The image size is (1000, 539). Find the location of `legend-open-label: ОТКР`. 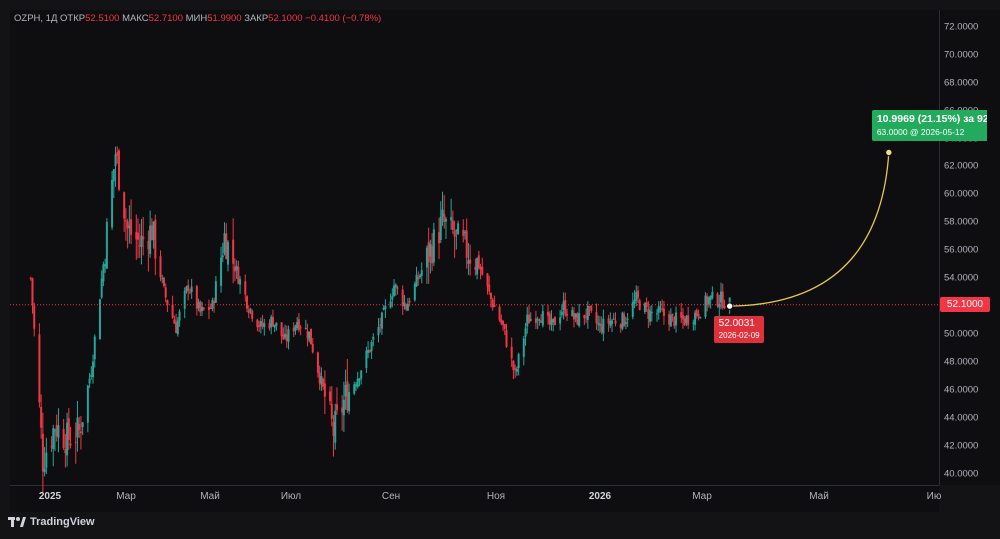

legend-open-label: ОТКР is located at coordinates (73, 18).